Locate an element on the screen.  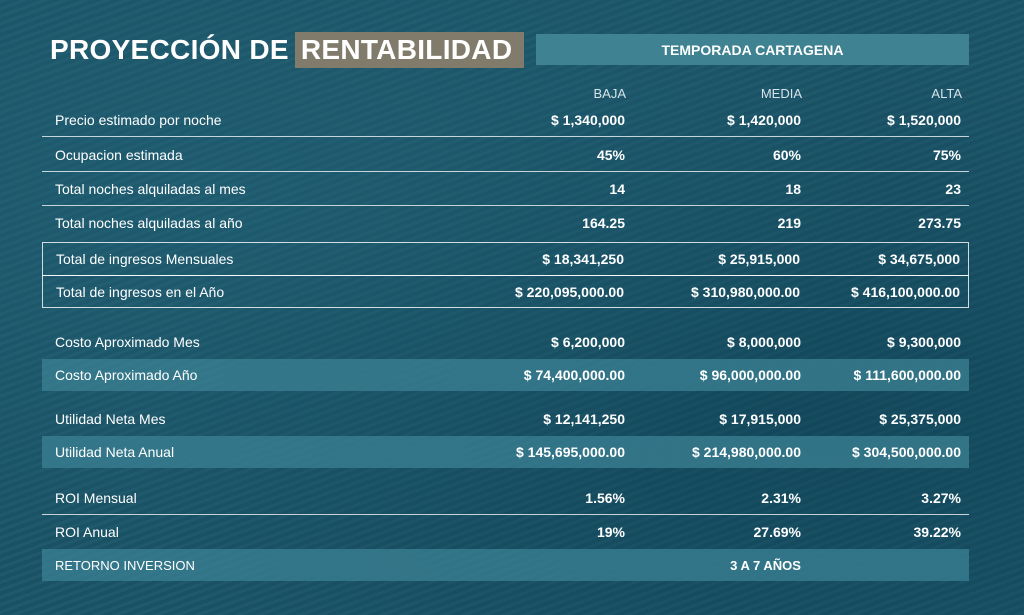
return-label: RETORNO INVERSION is located at coordinates (125, 565).